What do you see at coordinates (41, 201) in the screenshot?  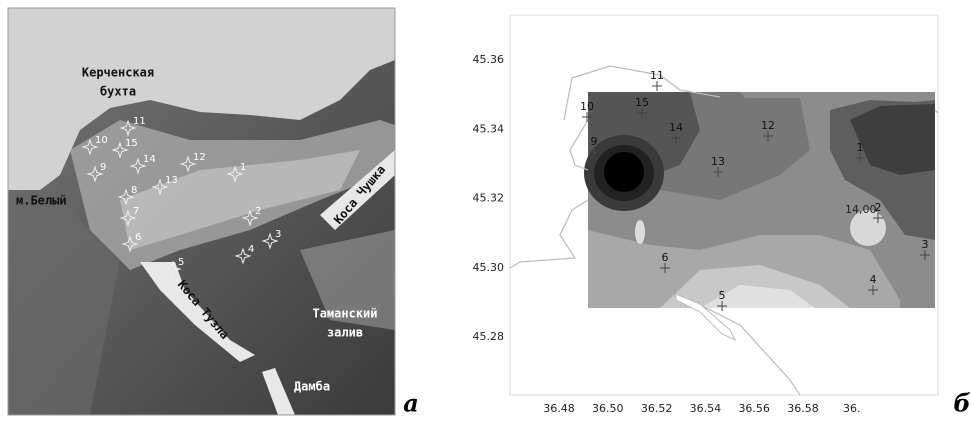 I see `cape-label: м.Белый` at bounding box center [41, 201].